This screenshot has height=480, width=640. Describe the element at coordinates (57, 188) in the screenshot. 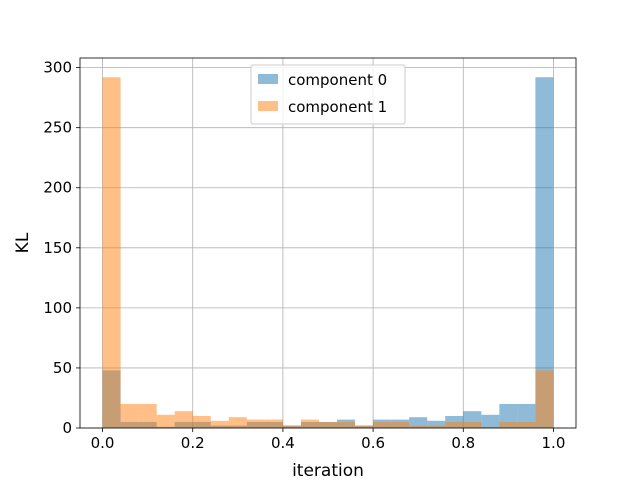

I see `y-tick-label: 200` at that location.